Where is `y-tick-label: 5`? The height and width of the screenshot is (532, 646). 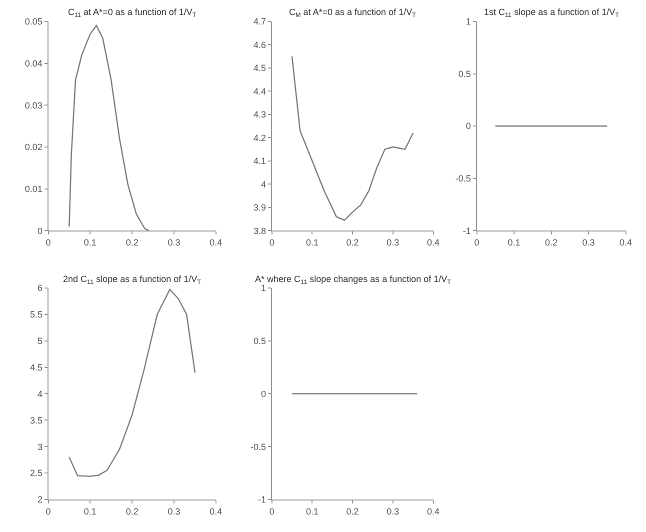
y-tick-label: 5 is located at coordinates (39, 341).